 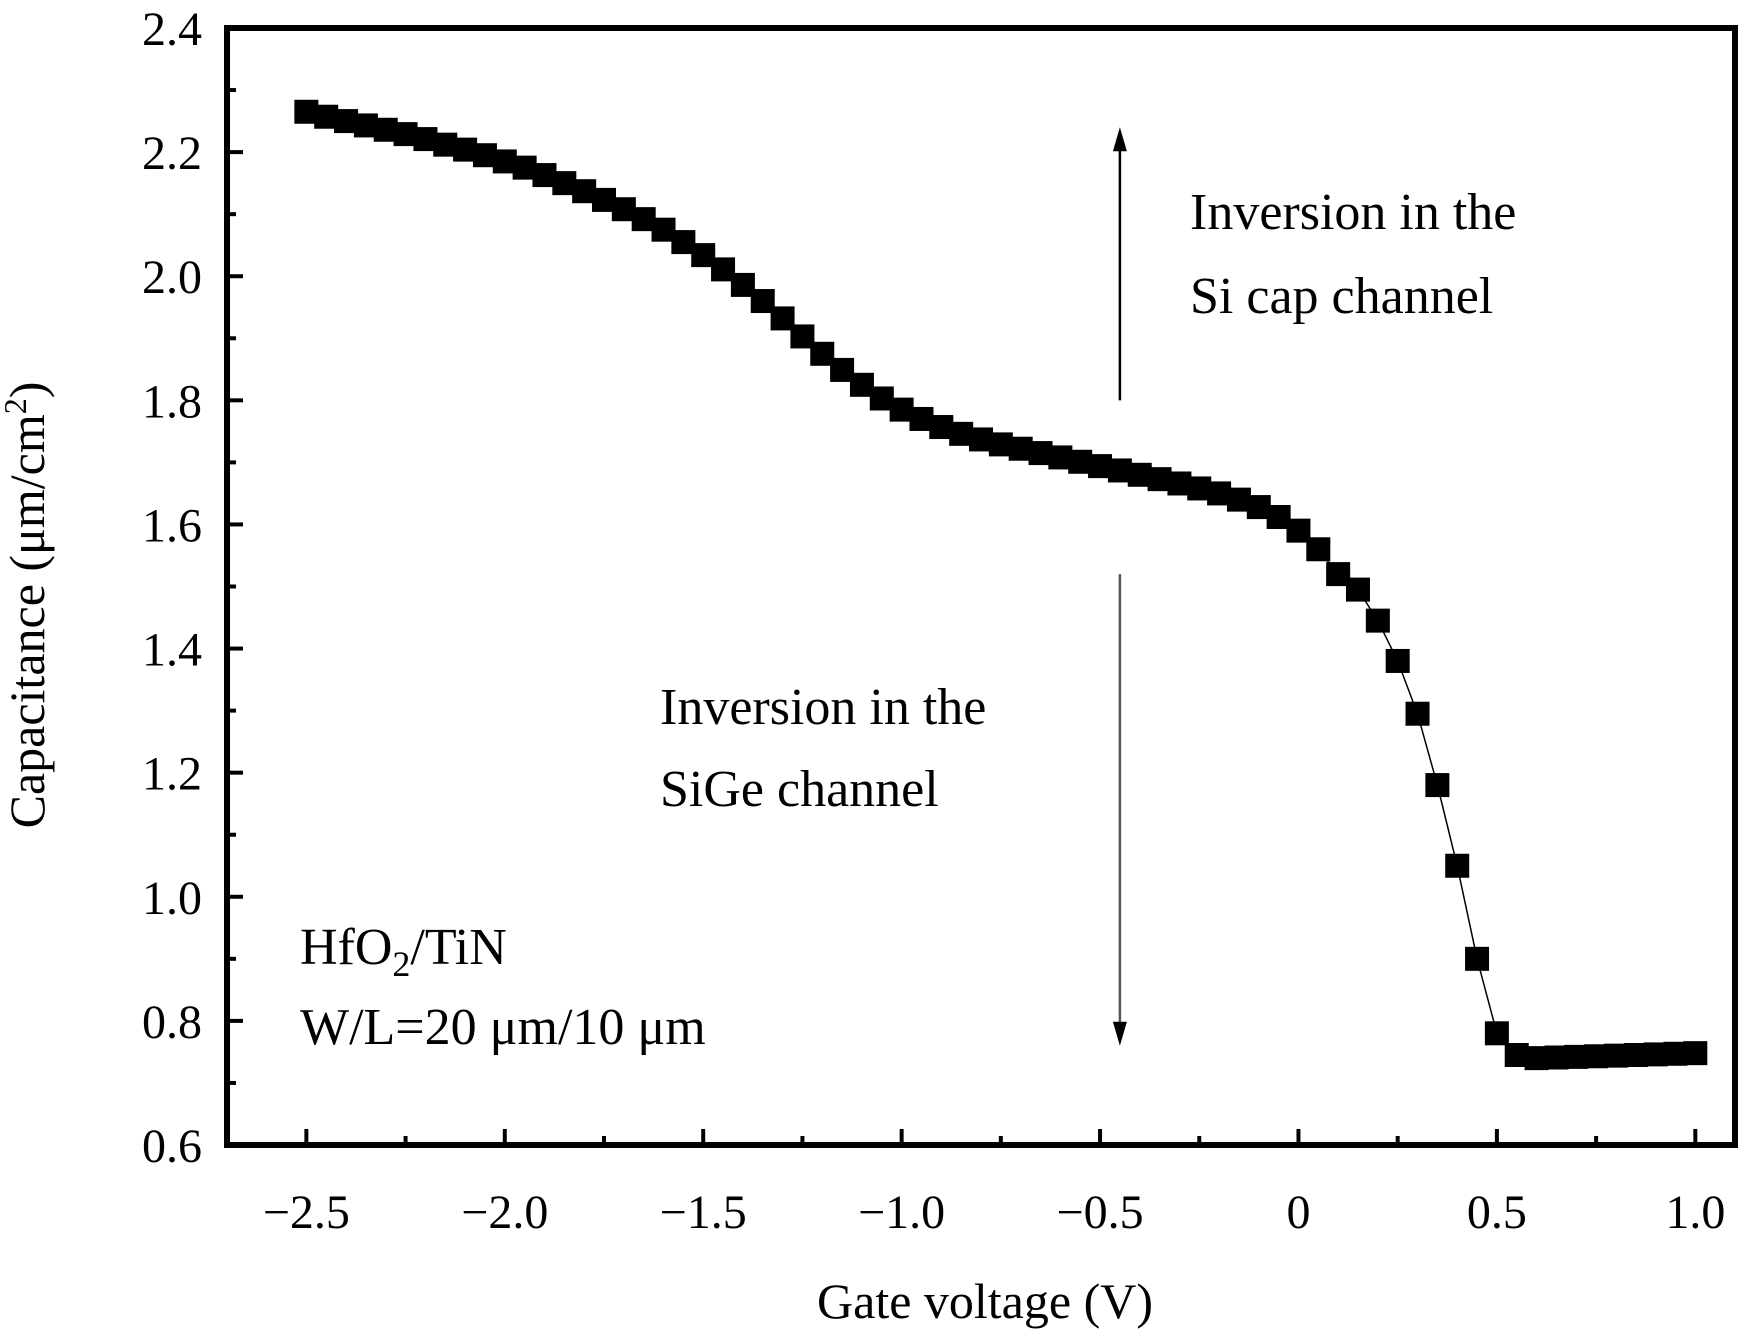 I want to click on y-tick-label: 1.2, so click(x=172, y=774).